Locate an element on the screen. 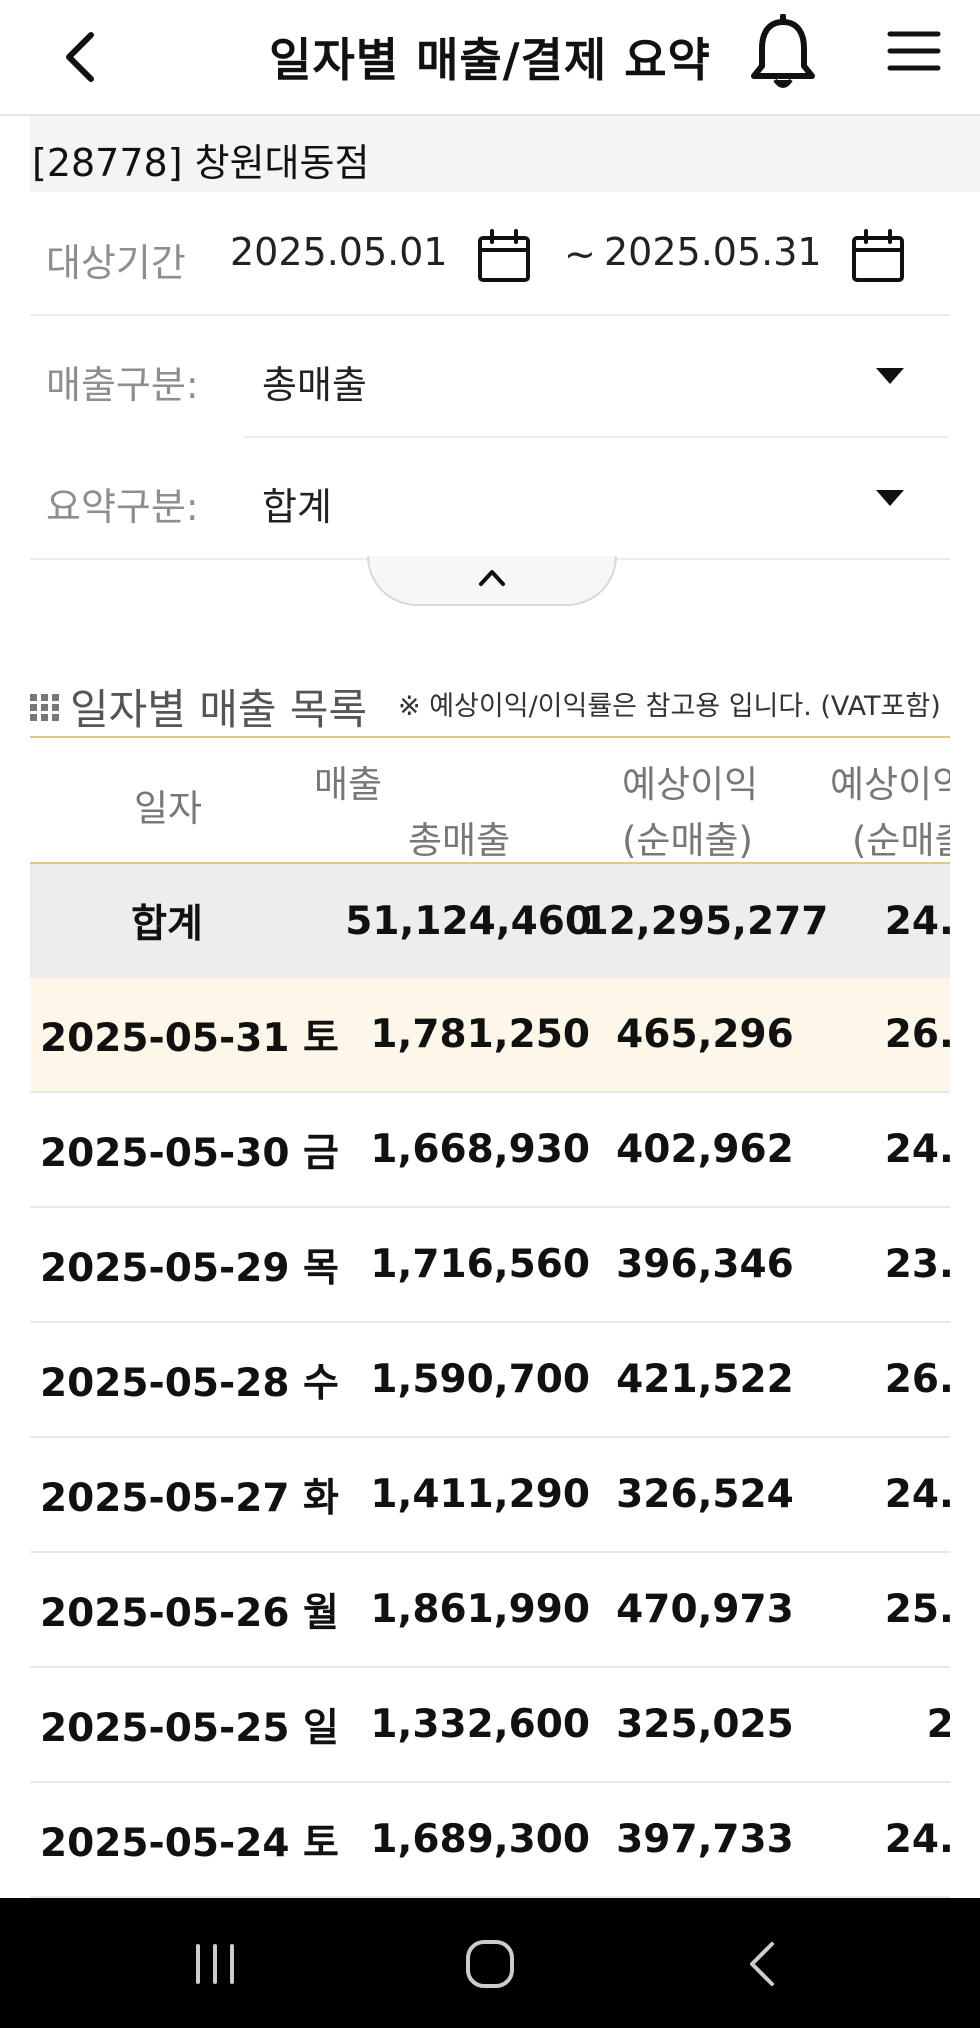 Image resolution: width=980 pixels, height=2028 pixels. system-nav-bar is located at coordinates (490, 1963).